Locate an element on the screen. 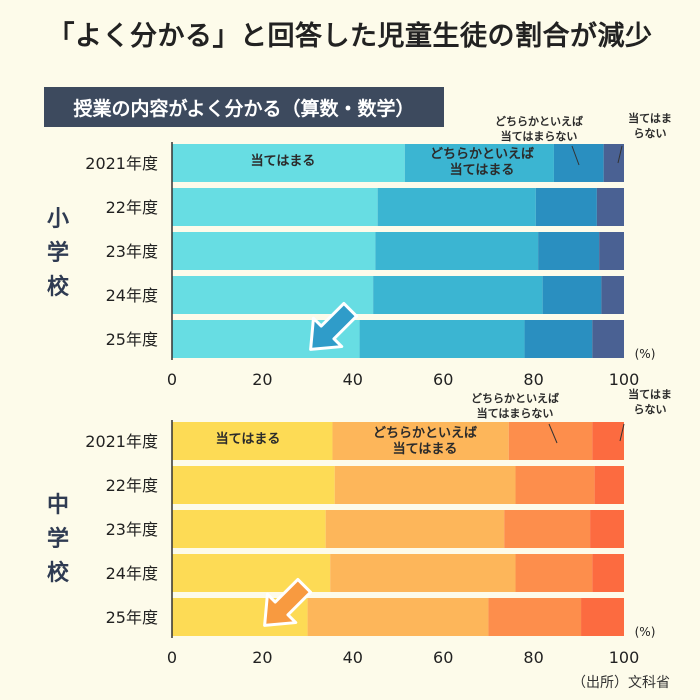 The image size is (700, 700). chart-subtitle-text: 授業の内容がよく分かる（算数・数学） is located at coordinates (244, 108).